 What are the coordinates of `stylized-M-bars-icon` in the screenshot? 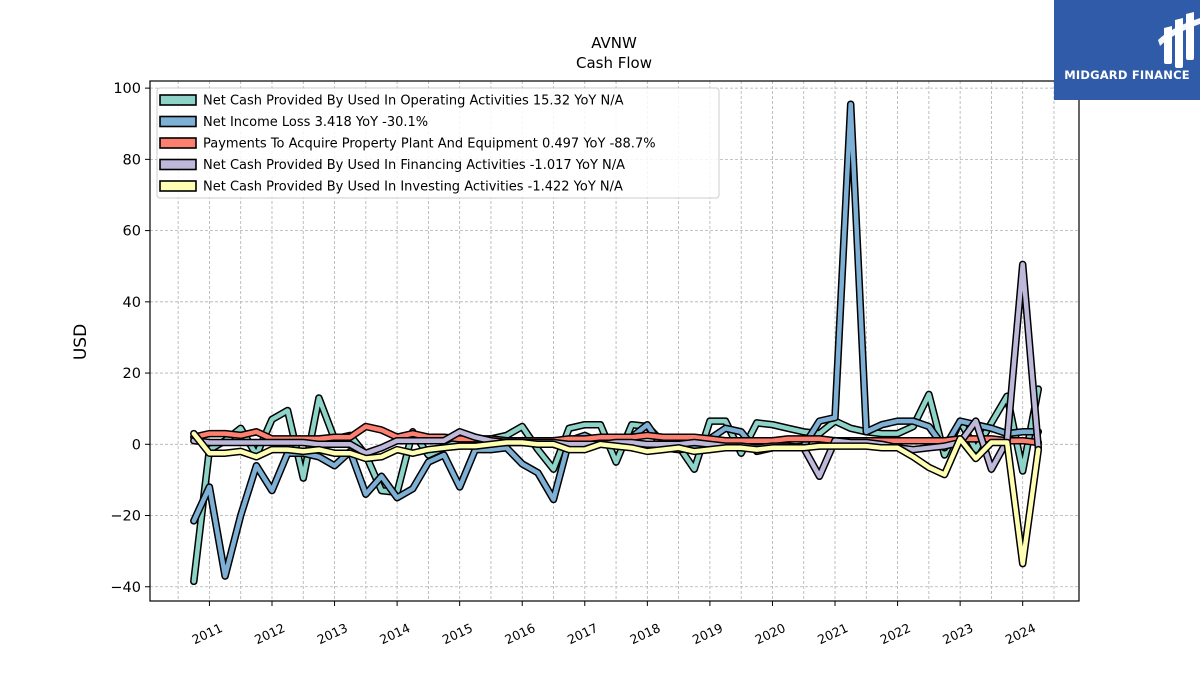 It's located at (1179, 40).